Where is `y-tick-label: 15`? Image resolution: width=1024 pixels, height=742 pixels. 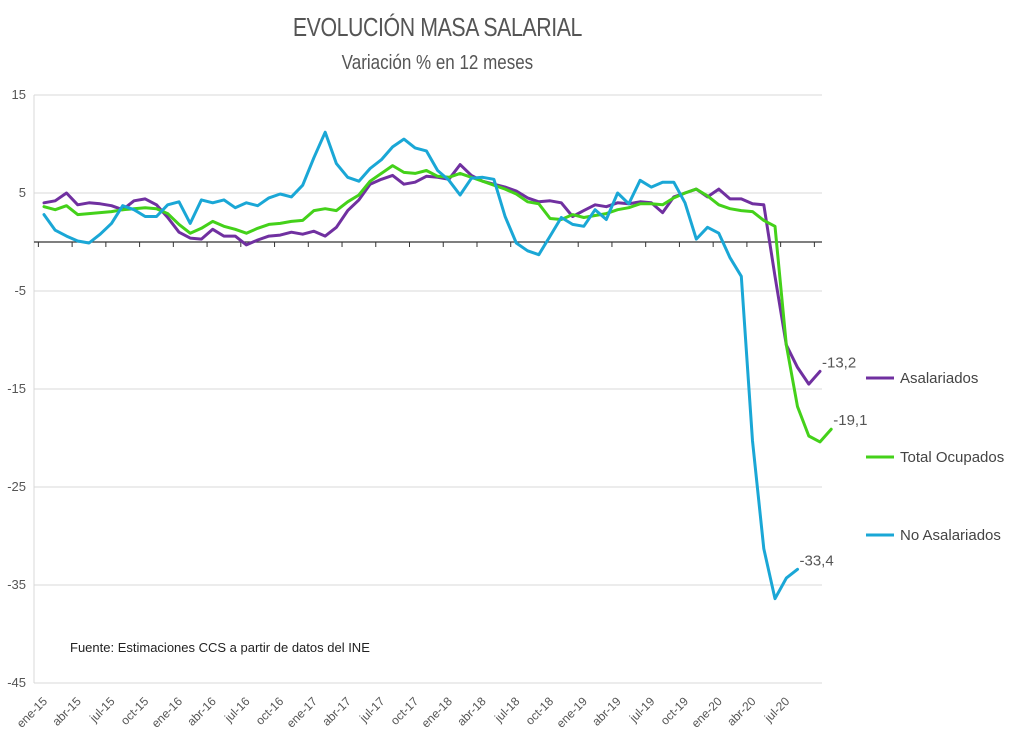
y-tick-label: 15 is located at coordinates (19, 94).